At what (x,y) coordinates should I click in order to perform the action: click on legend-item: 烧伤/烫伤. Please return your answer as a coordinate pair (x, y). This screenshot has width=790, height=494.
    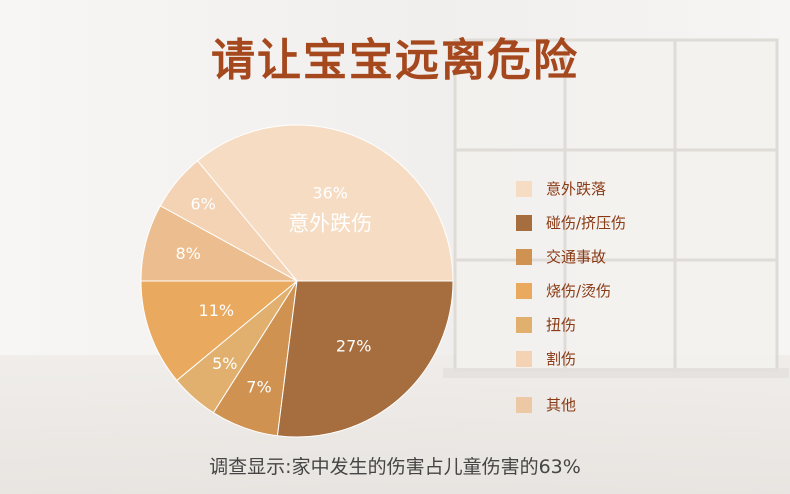
    Looking at the image, I should click on (563, 290).